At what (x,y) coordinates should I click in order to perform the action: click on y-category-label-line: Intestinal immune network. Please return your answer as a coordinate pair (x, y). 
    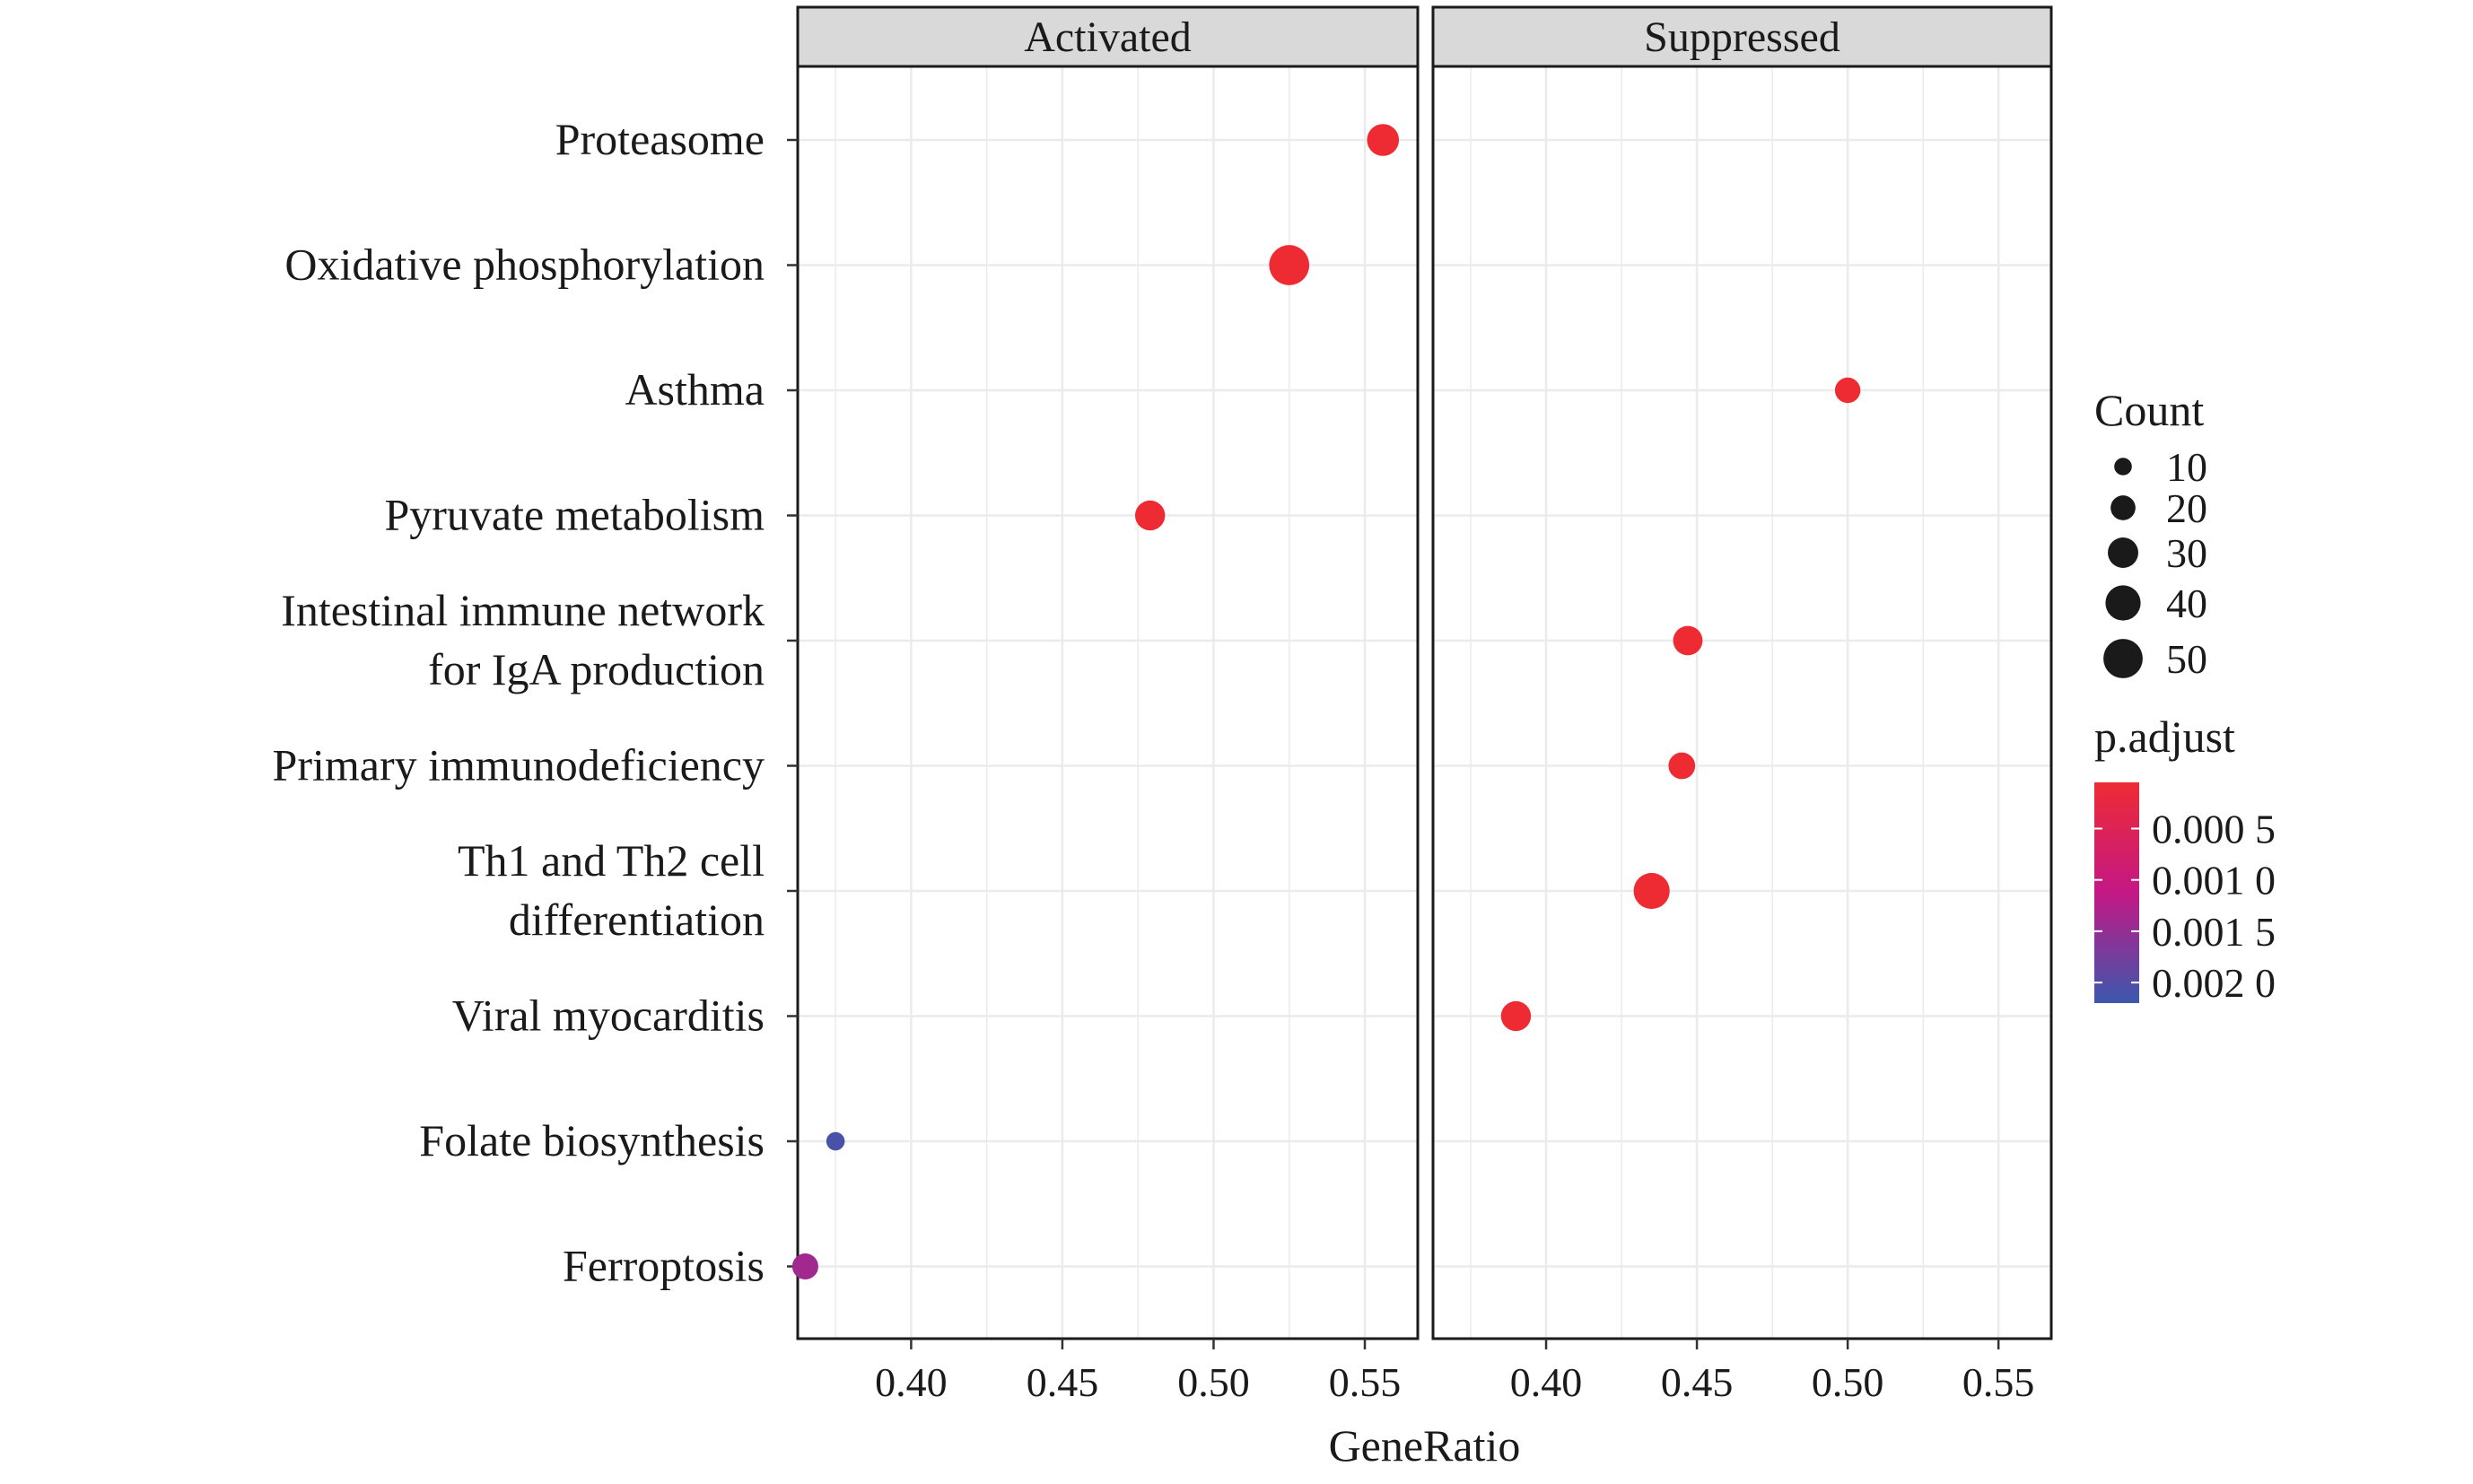
    Looking at the image, I should click on (523, 610).